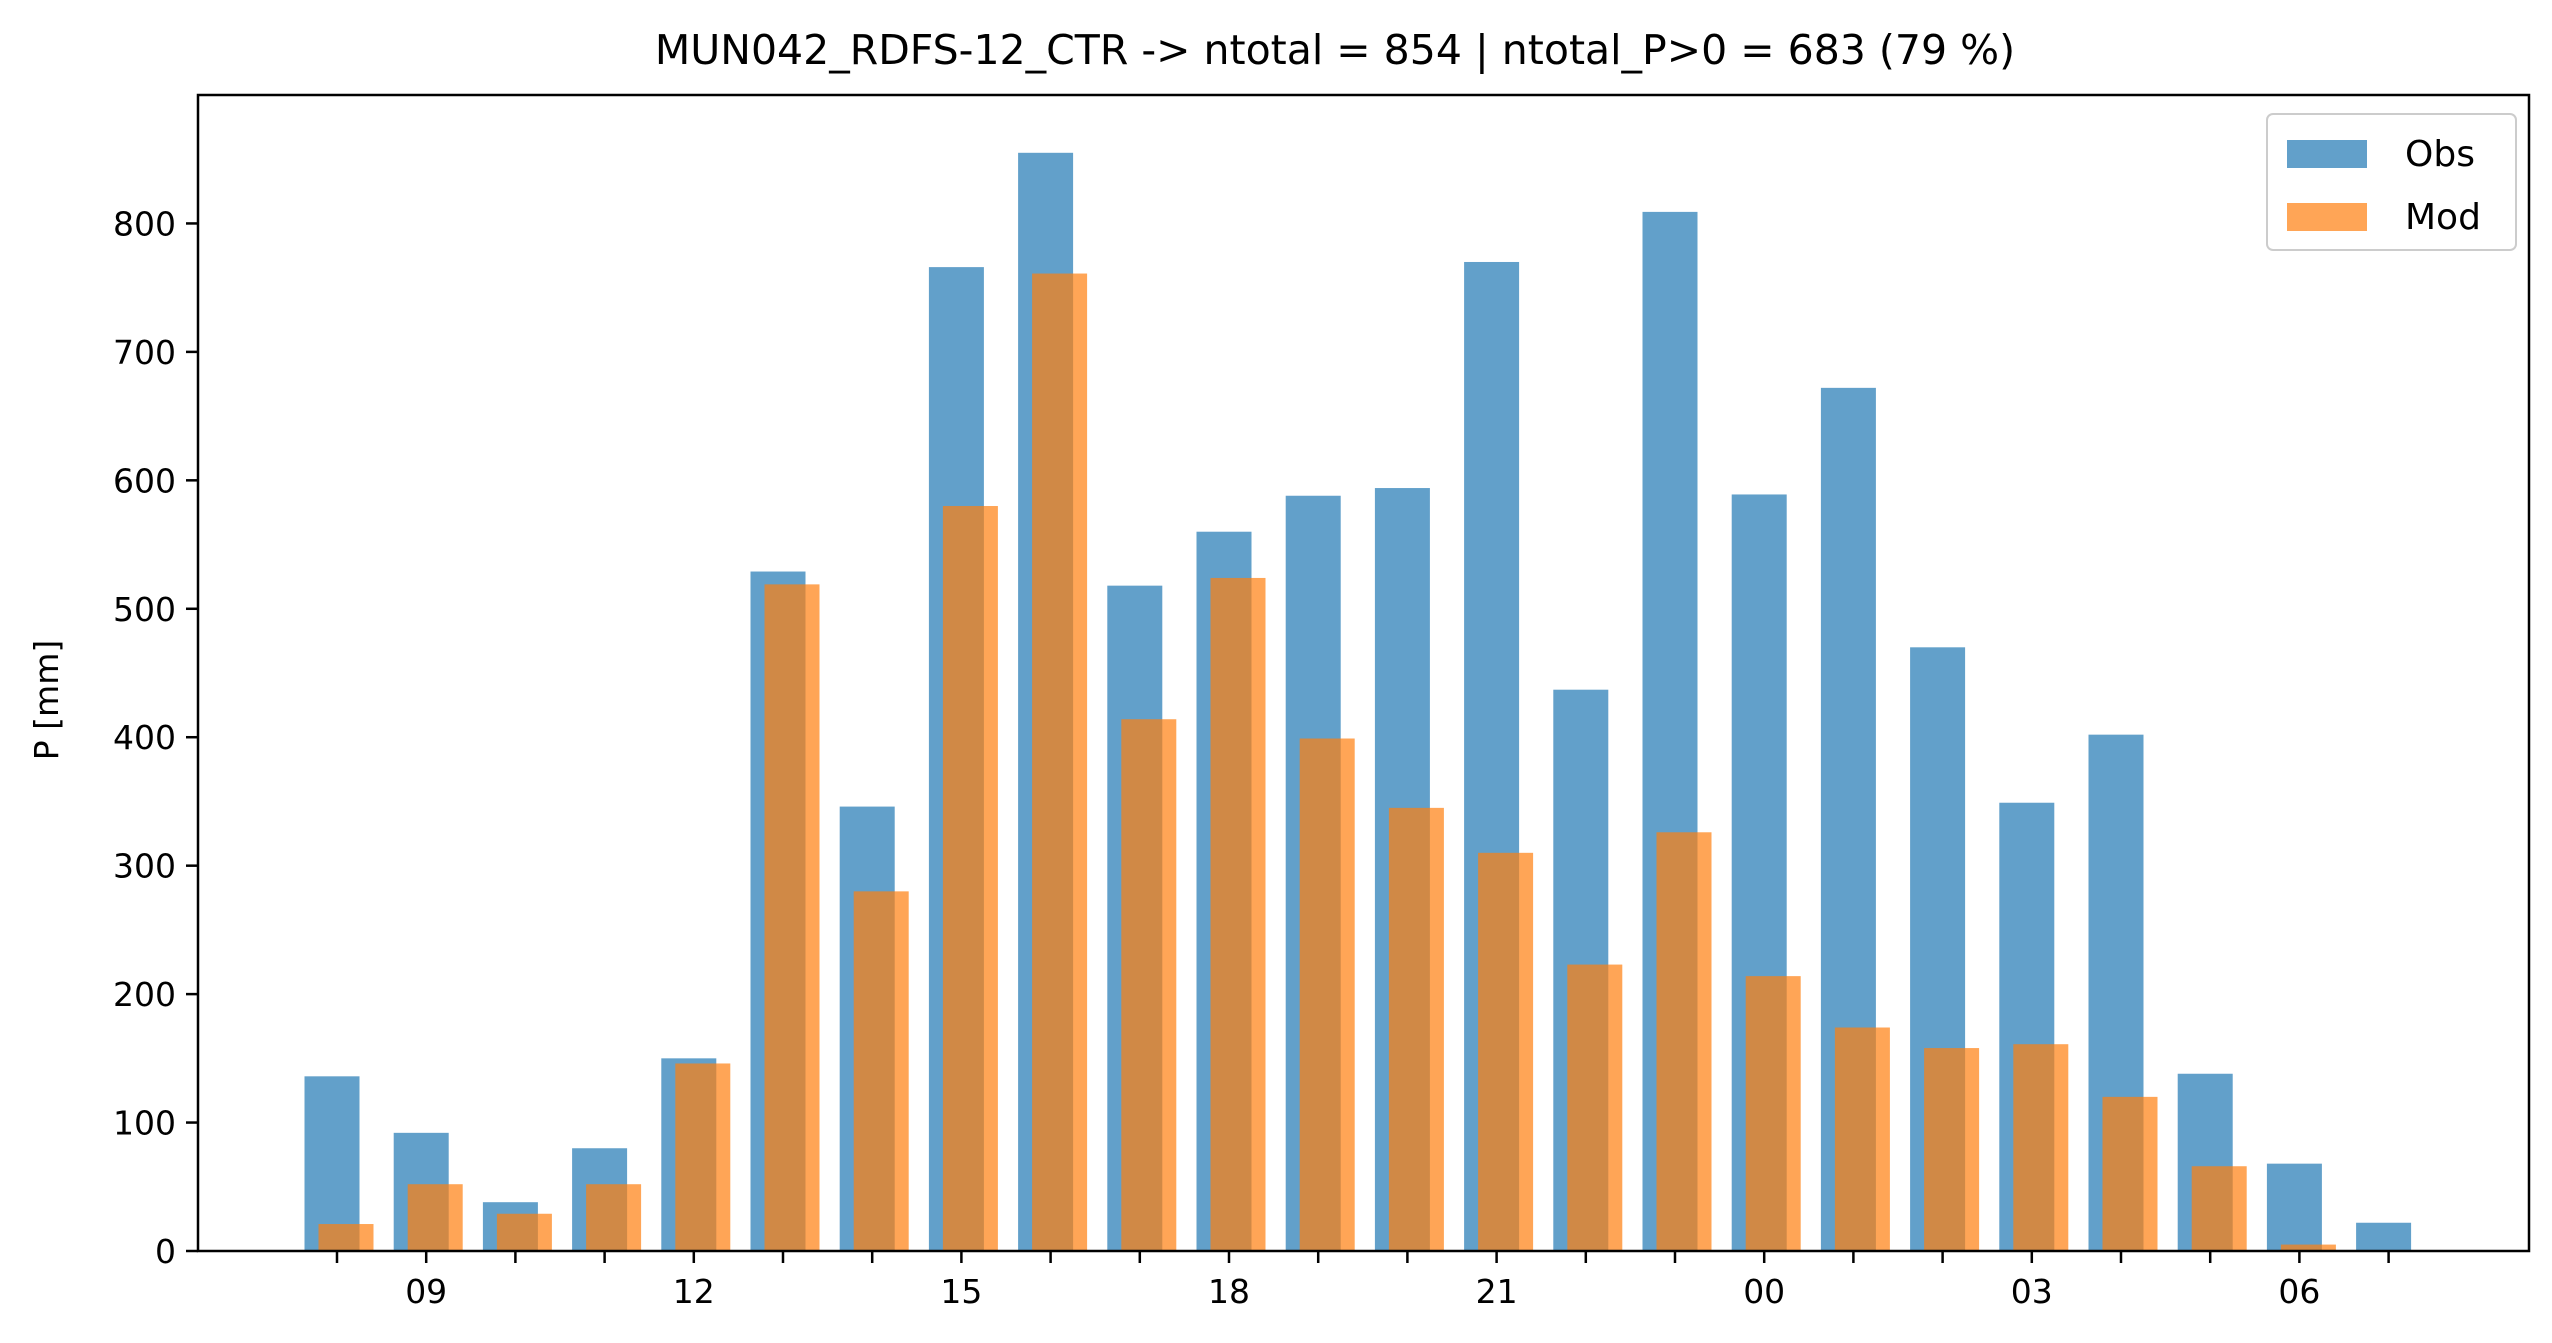 This screenshot has width=2552, height=1343. What do you see at coordinates (2032, 1291) in the screenshot?
I see `x-tick-label: 03` at bounding box center [2032, 1291].